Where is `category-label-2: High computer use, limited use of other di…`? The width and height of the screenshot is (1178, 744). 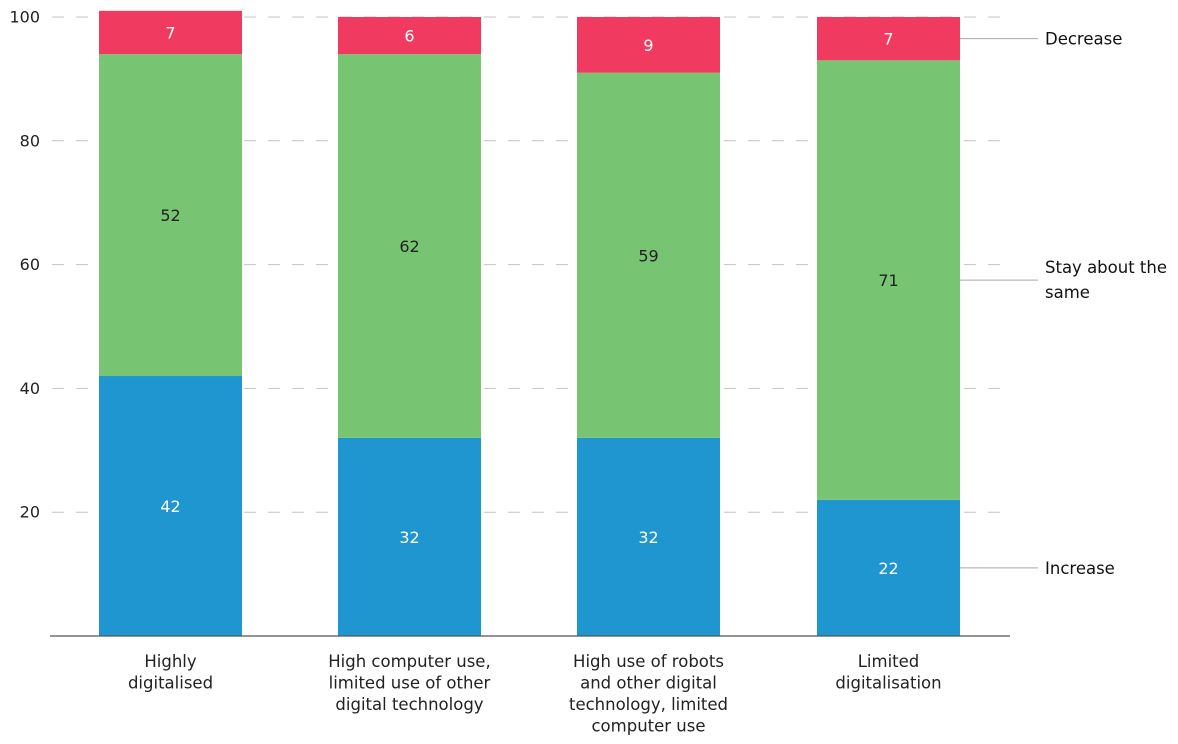 category-label-2: High computer use, limited use of other di… is located at coordinates (409, 683).